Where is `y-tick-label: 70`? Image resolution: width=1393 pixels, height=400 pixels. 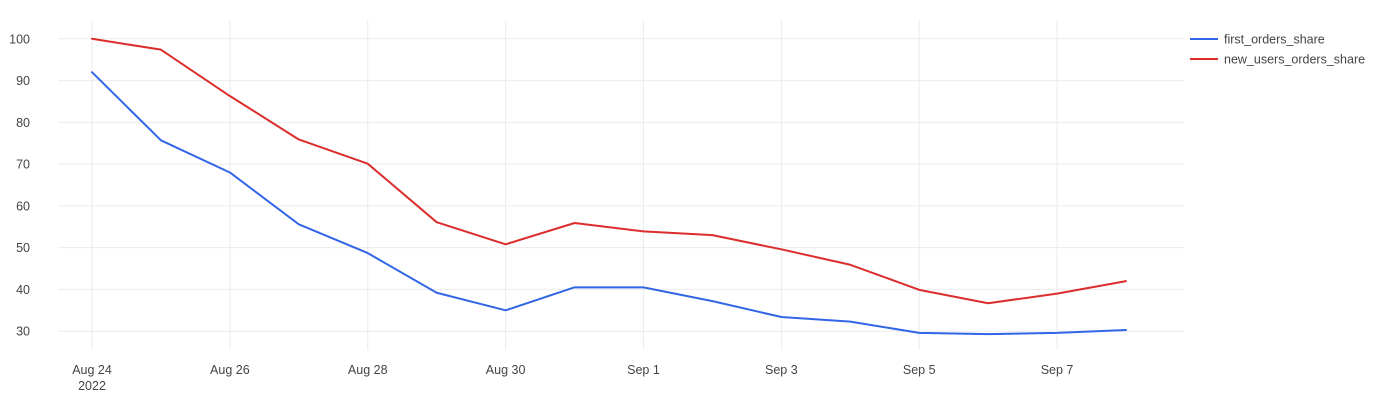 y-tick-label: 70 is located at coordinates (23, 165).